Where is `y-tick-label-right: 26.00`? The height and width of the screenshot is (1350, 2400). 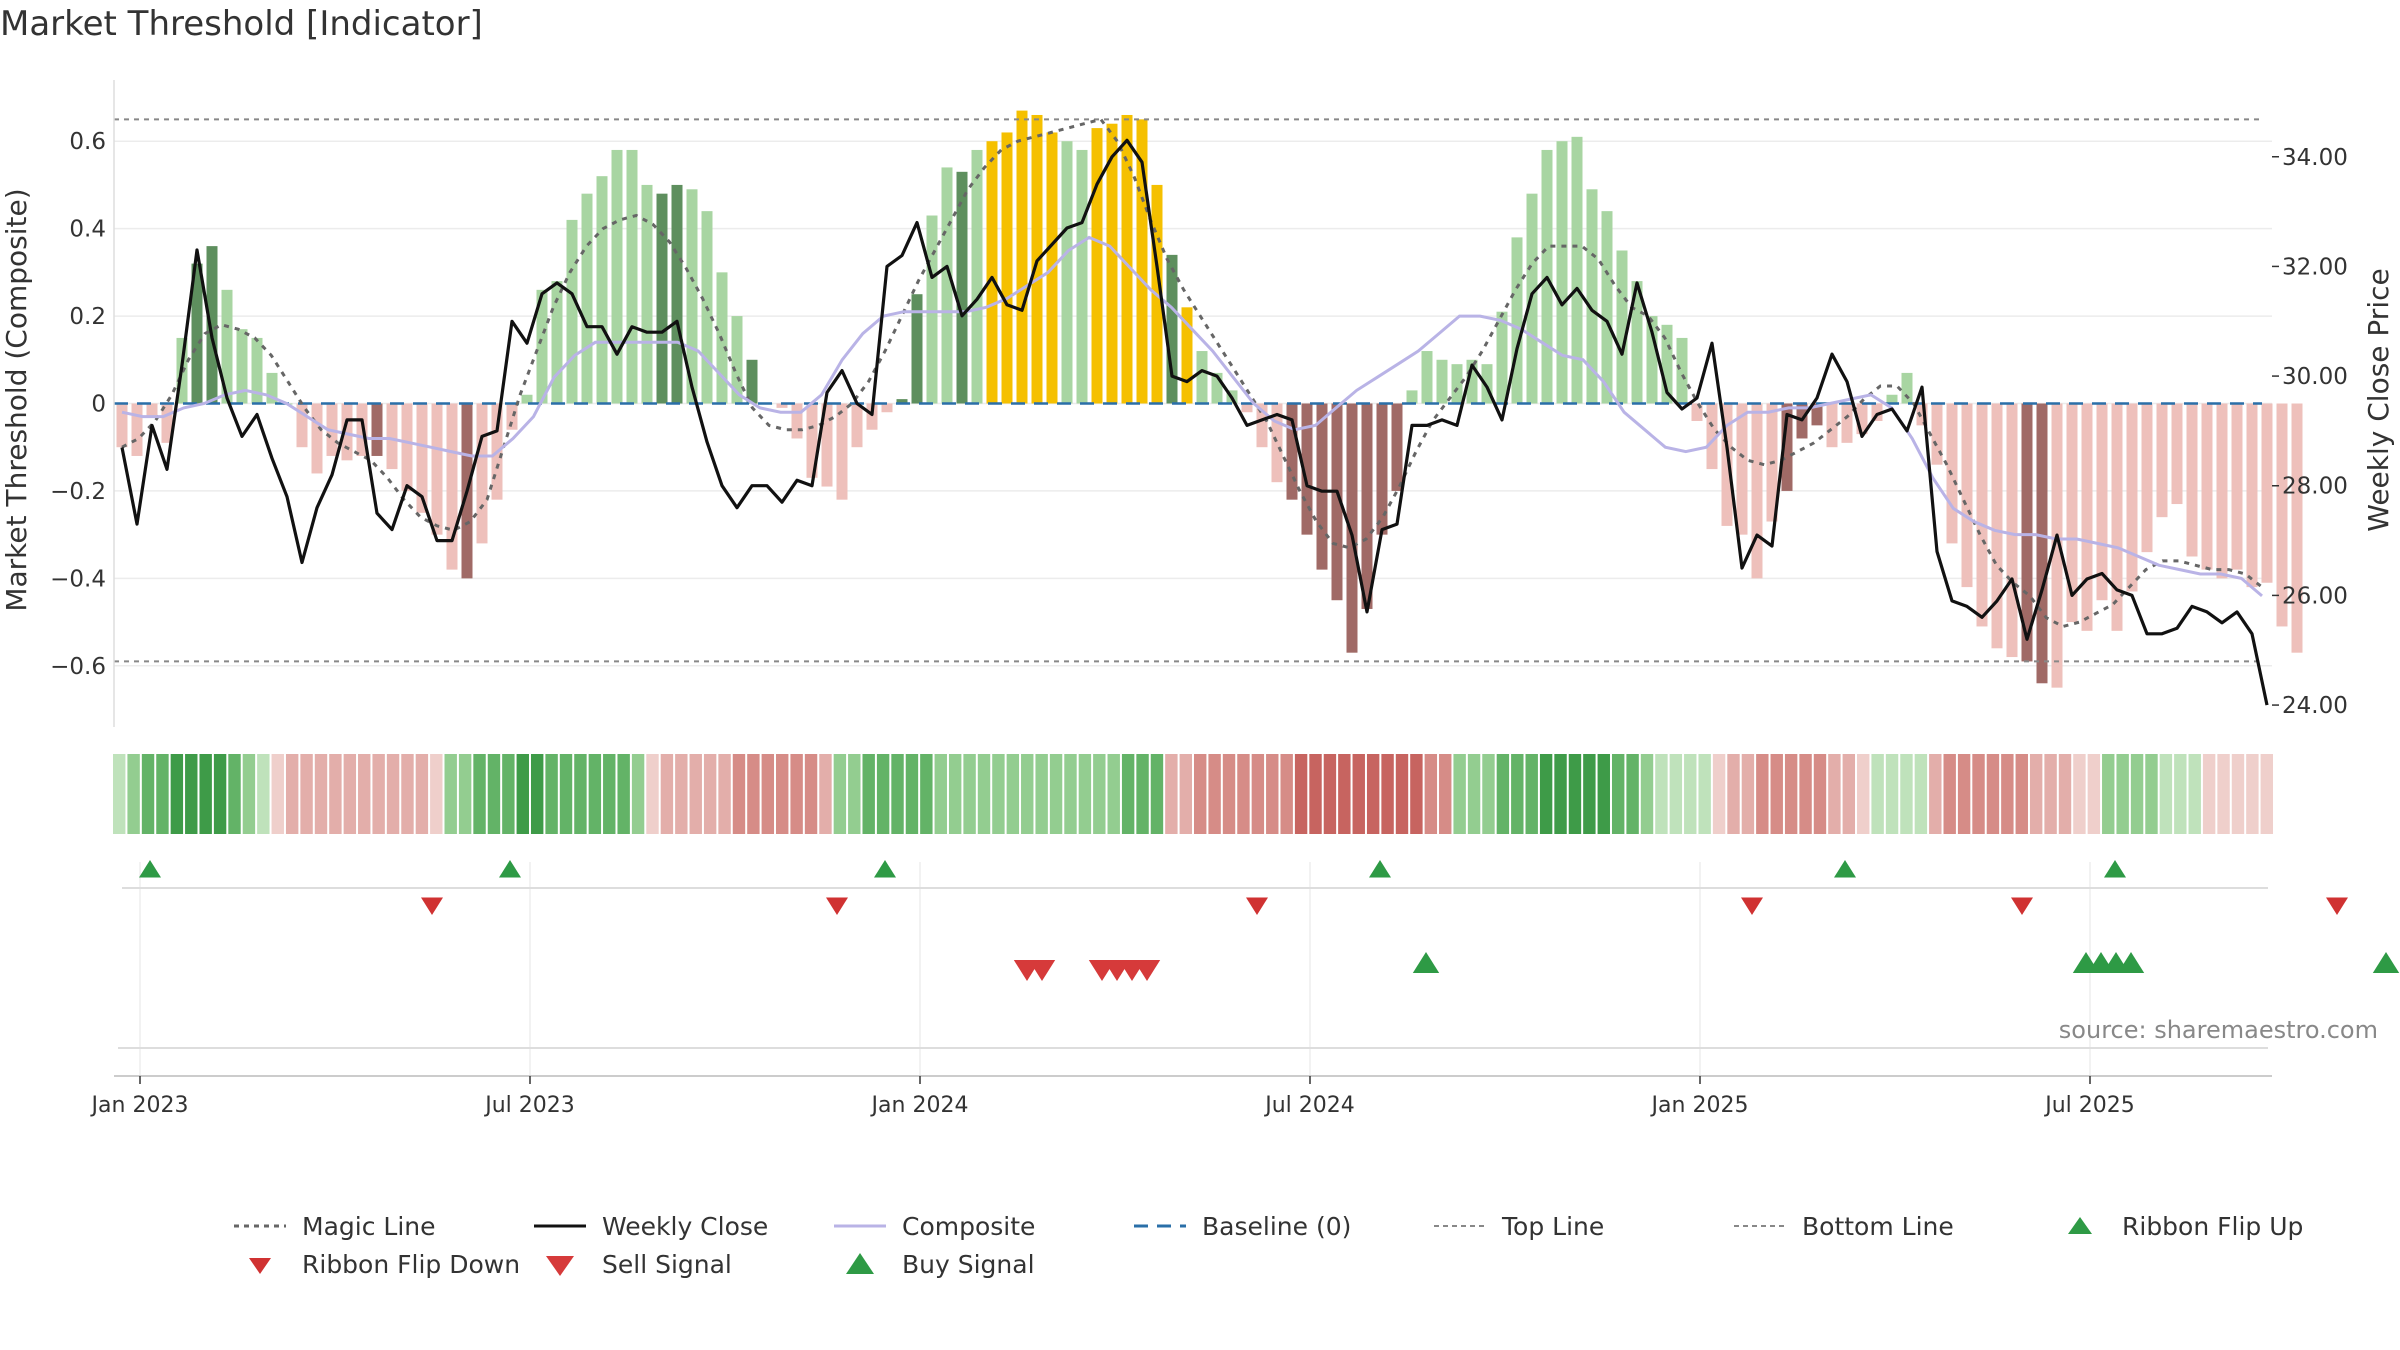 y-tick-label-right: 26.00 is located at coordinates (2315, 596).